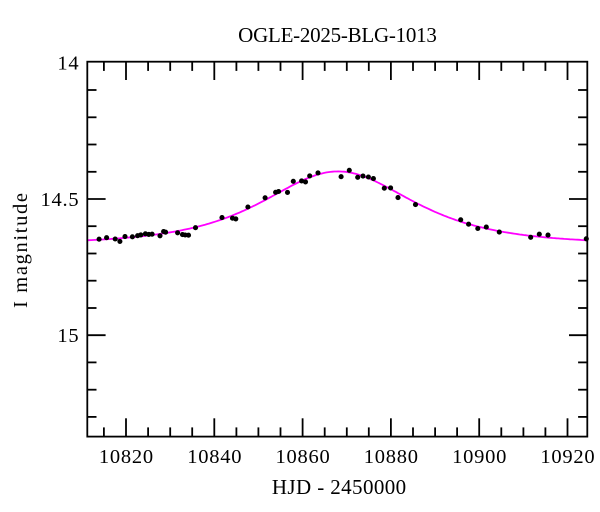 Image resolution: width=600 pixels, height=512 pixels. I want to click on svg-text: 10900, so click(479, 457).